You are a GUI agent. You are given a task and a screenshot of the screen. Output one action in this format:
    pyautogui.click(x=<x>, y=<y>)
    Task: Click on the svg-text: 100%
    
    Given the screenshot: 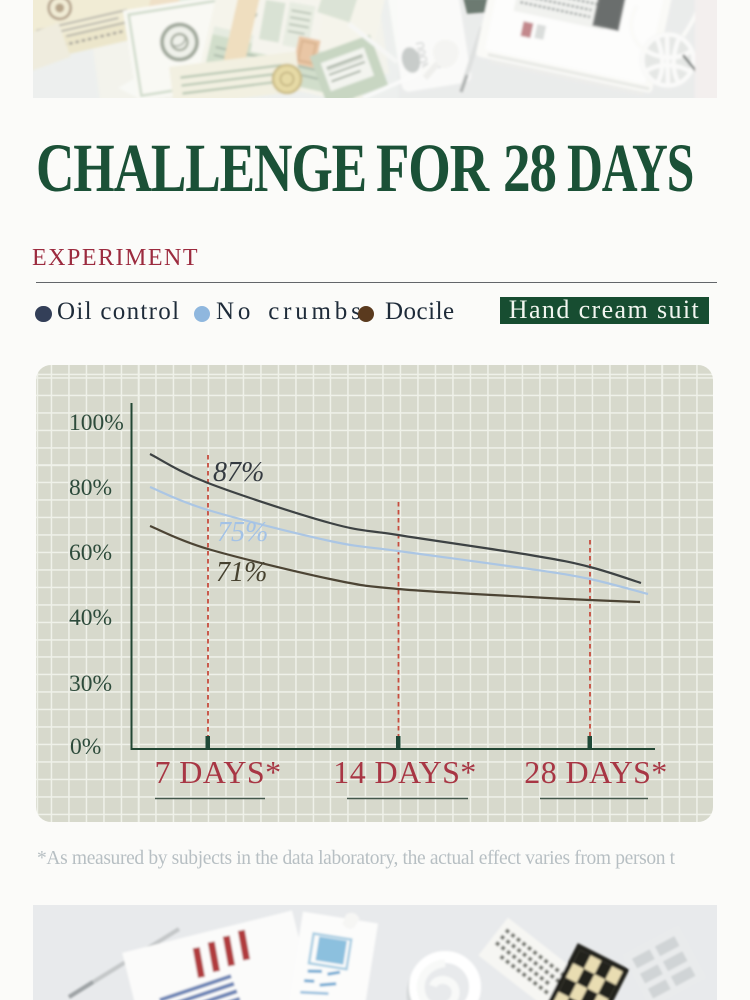 What is the action you would take?
    pyautogui.click(x=96, y=423)
    